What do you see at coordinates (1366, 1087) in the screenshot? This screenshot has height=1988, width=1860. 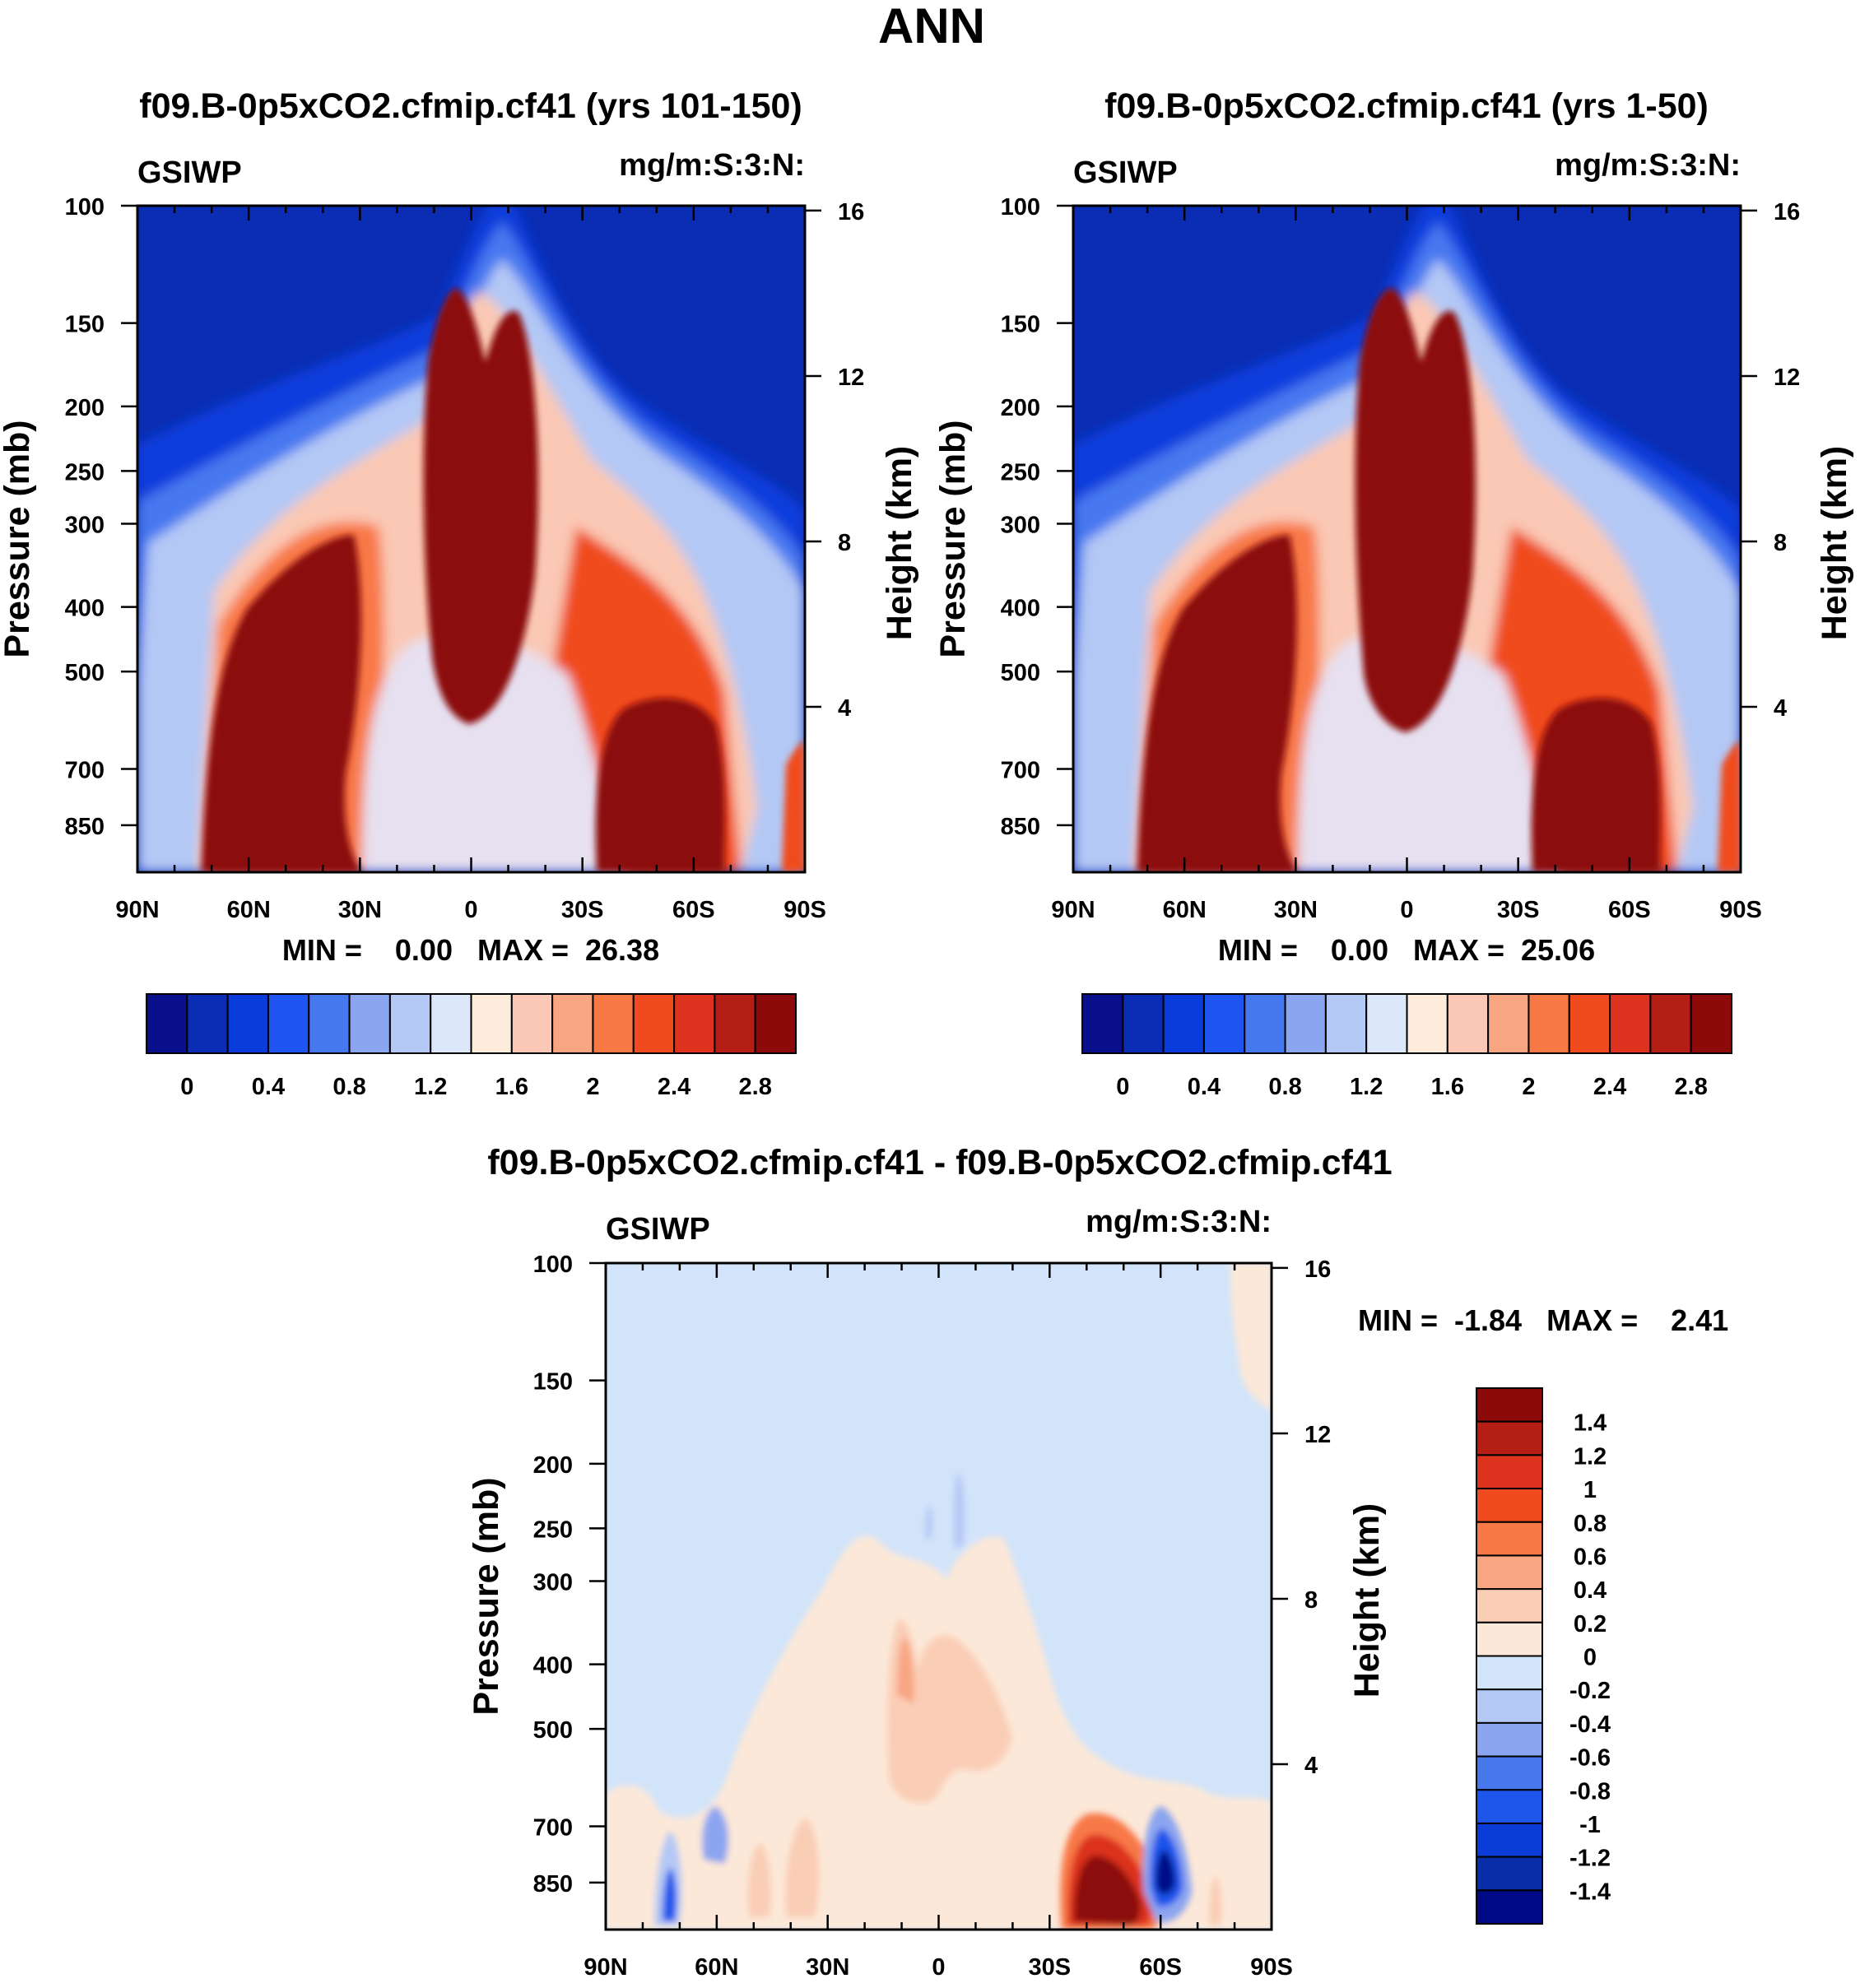 I see `colorbar-label: 1.2` at bounding box center [1366, 1087].